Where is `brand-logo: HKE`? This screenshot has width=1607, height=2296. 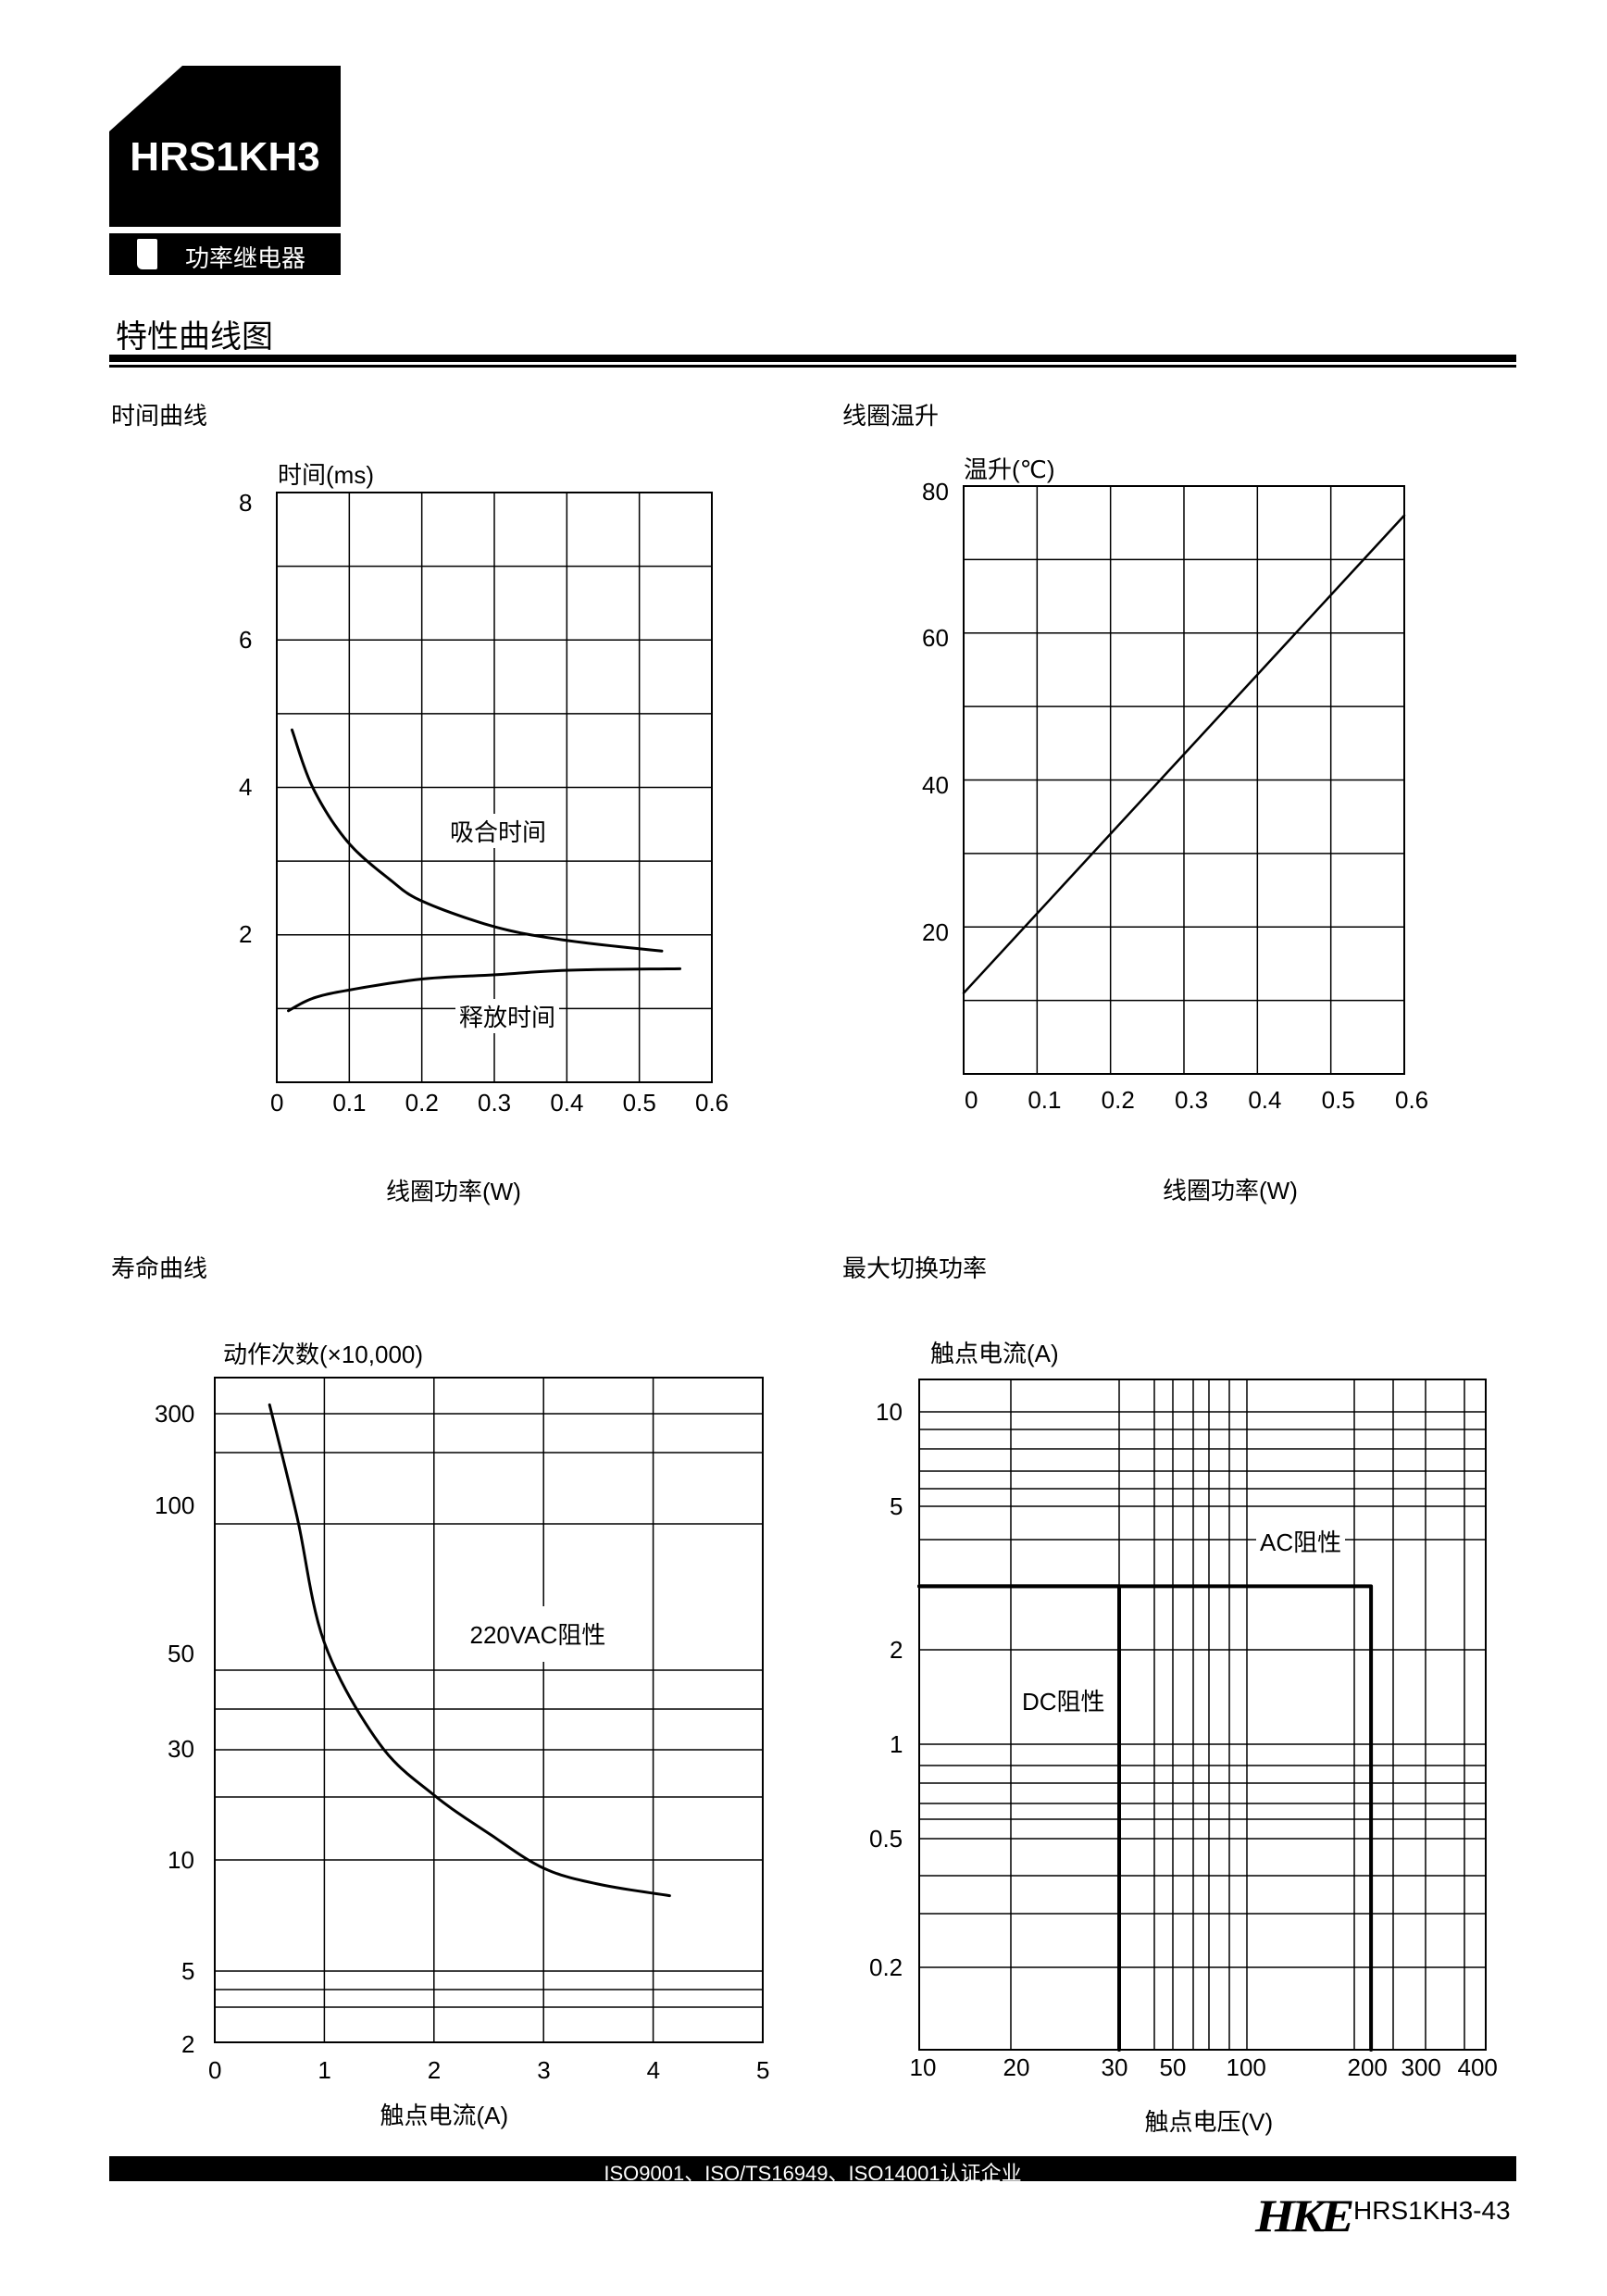 brand-logo: HKE is located at coordinates (1304, 2215).